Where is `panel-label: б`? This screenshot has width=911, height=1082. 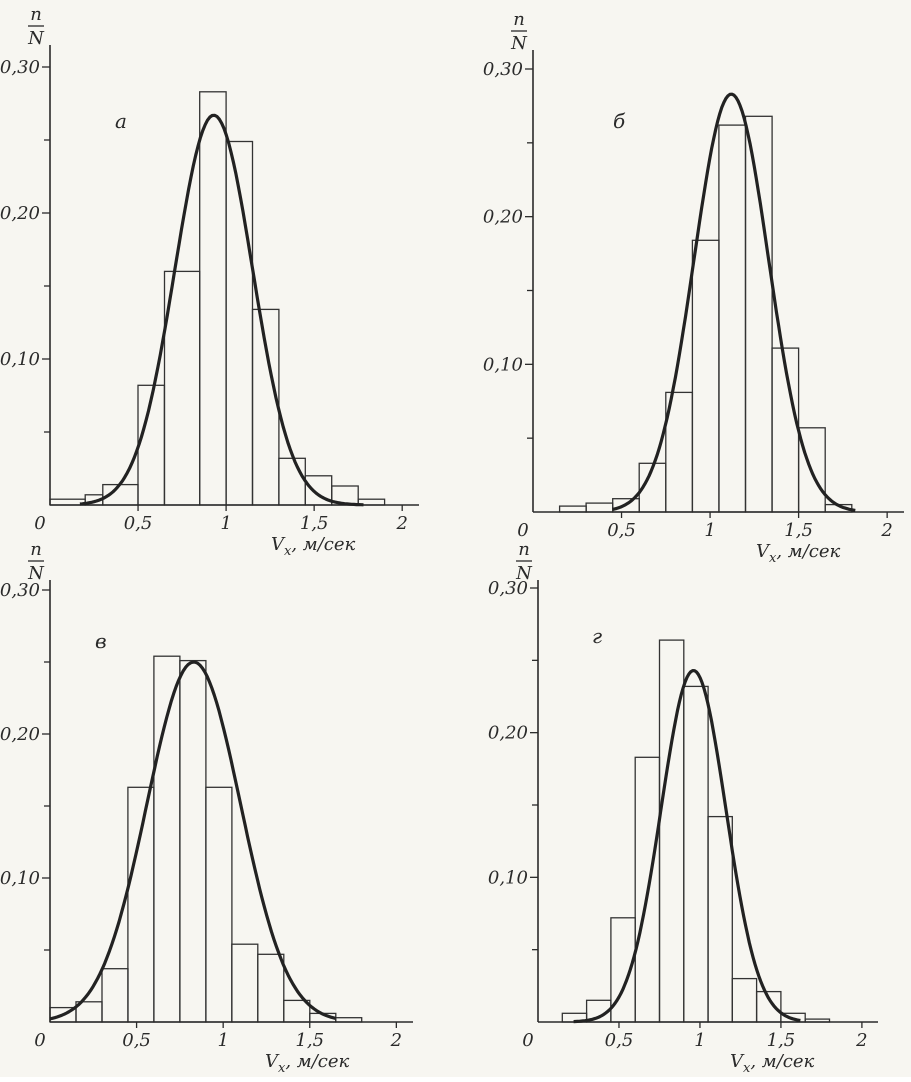 panel-label: б is located at coordinates (619, 121).